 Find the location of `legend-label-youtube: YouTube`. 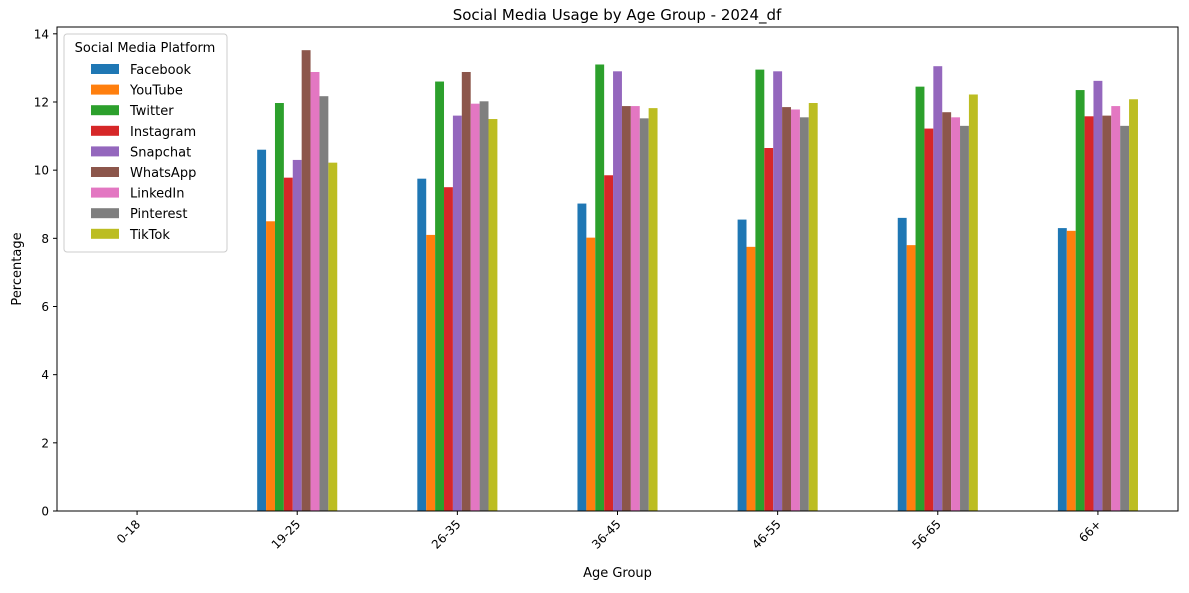

legend-label-youtube: YouTube is located at coordinates (156, 91).